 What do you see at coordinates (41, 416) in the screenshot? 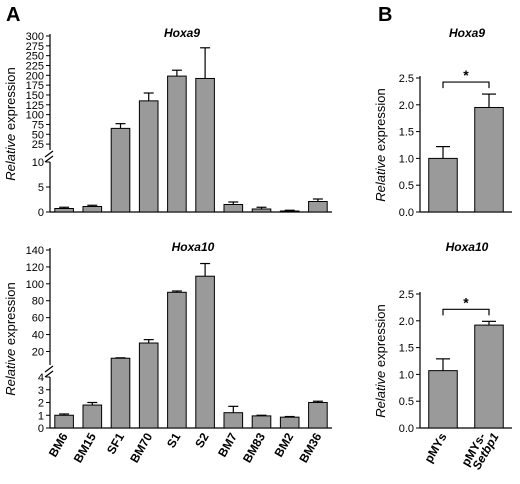
I see `y-tick-label: 1` at bounding box center [41, 416].